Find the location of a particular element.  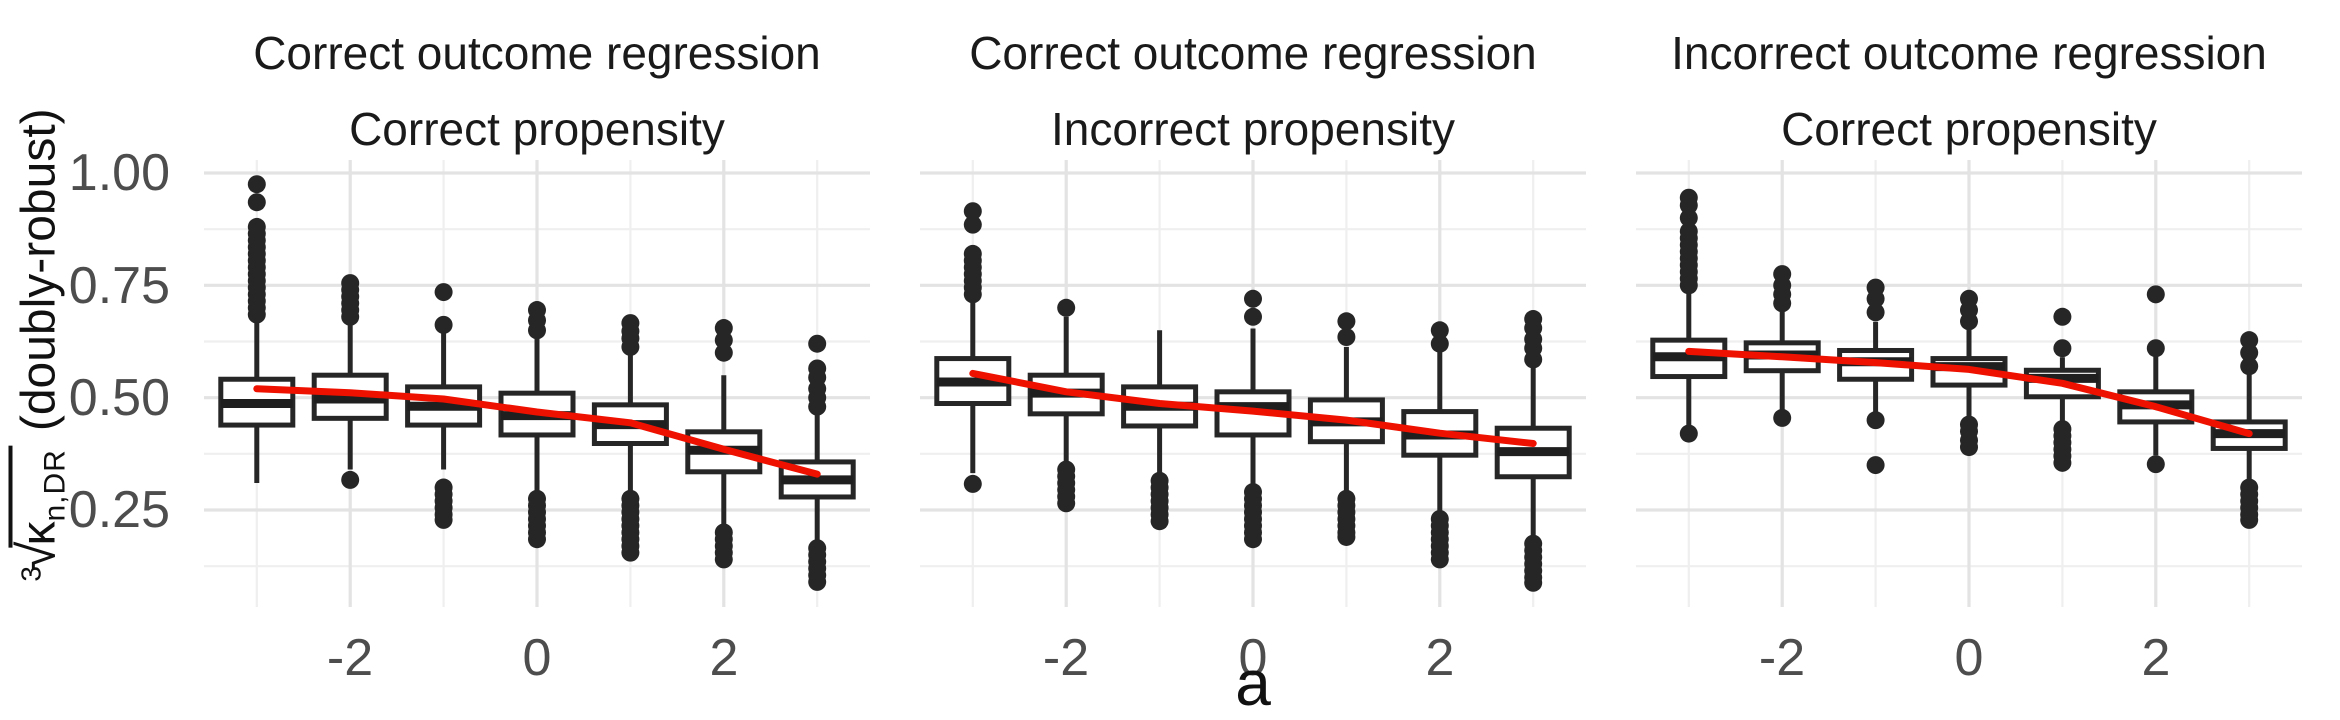

y-axis-label: 3√κn,DR(doubly-robust) is located at coordinates (40, 345).